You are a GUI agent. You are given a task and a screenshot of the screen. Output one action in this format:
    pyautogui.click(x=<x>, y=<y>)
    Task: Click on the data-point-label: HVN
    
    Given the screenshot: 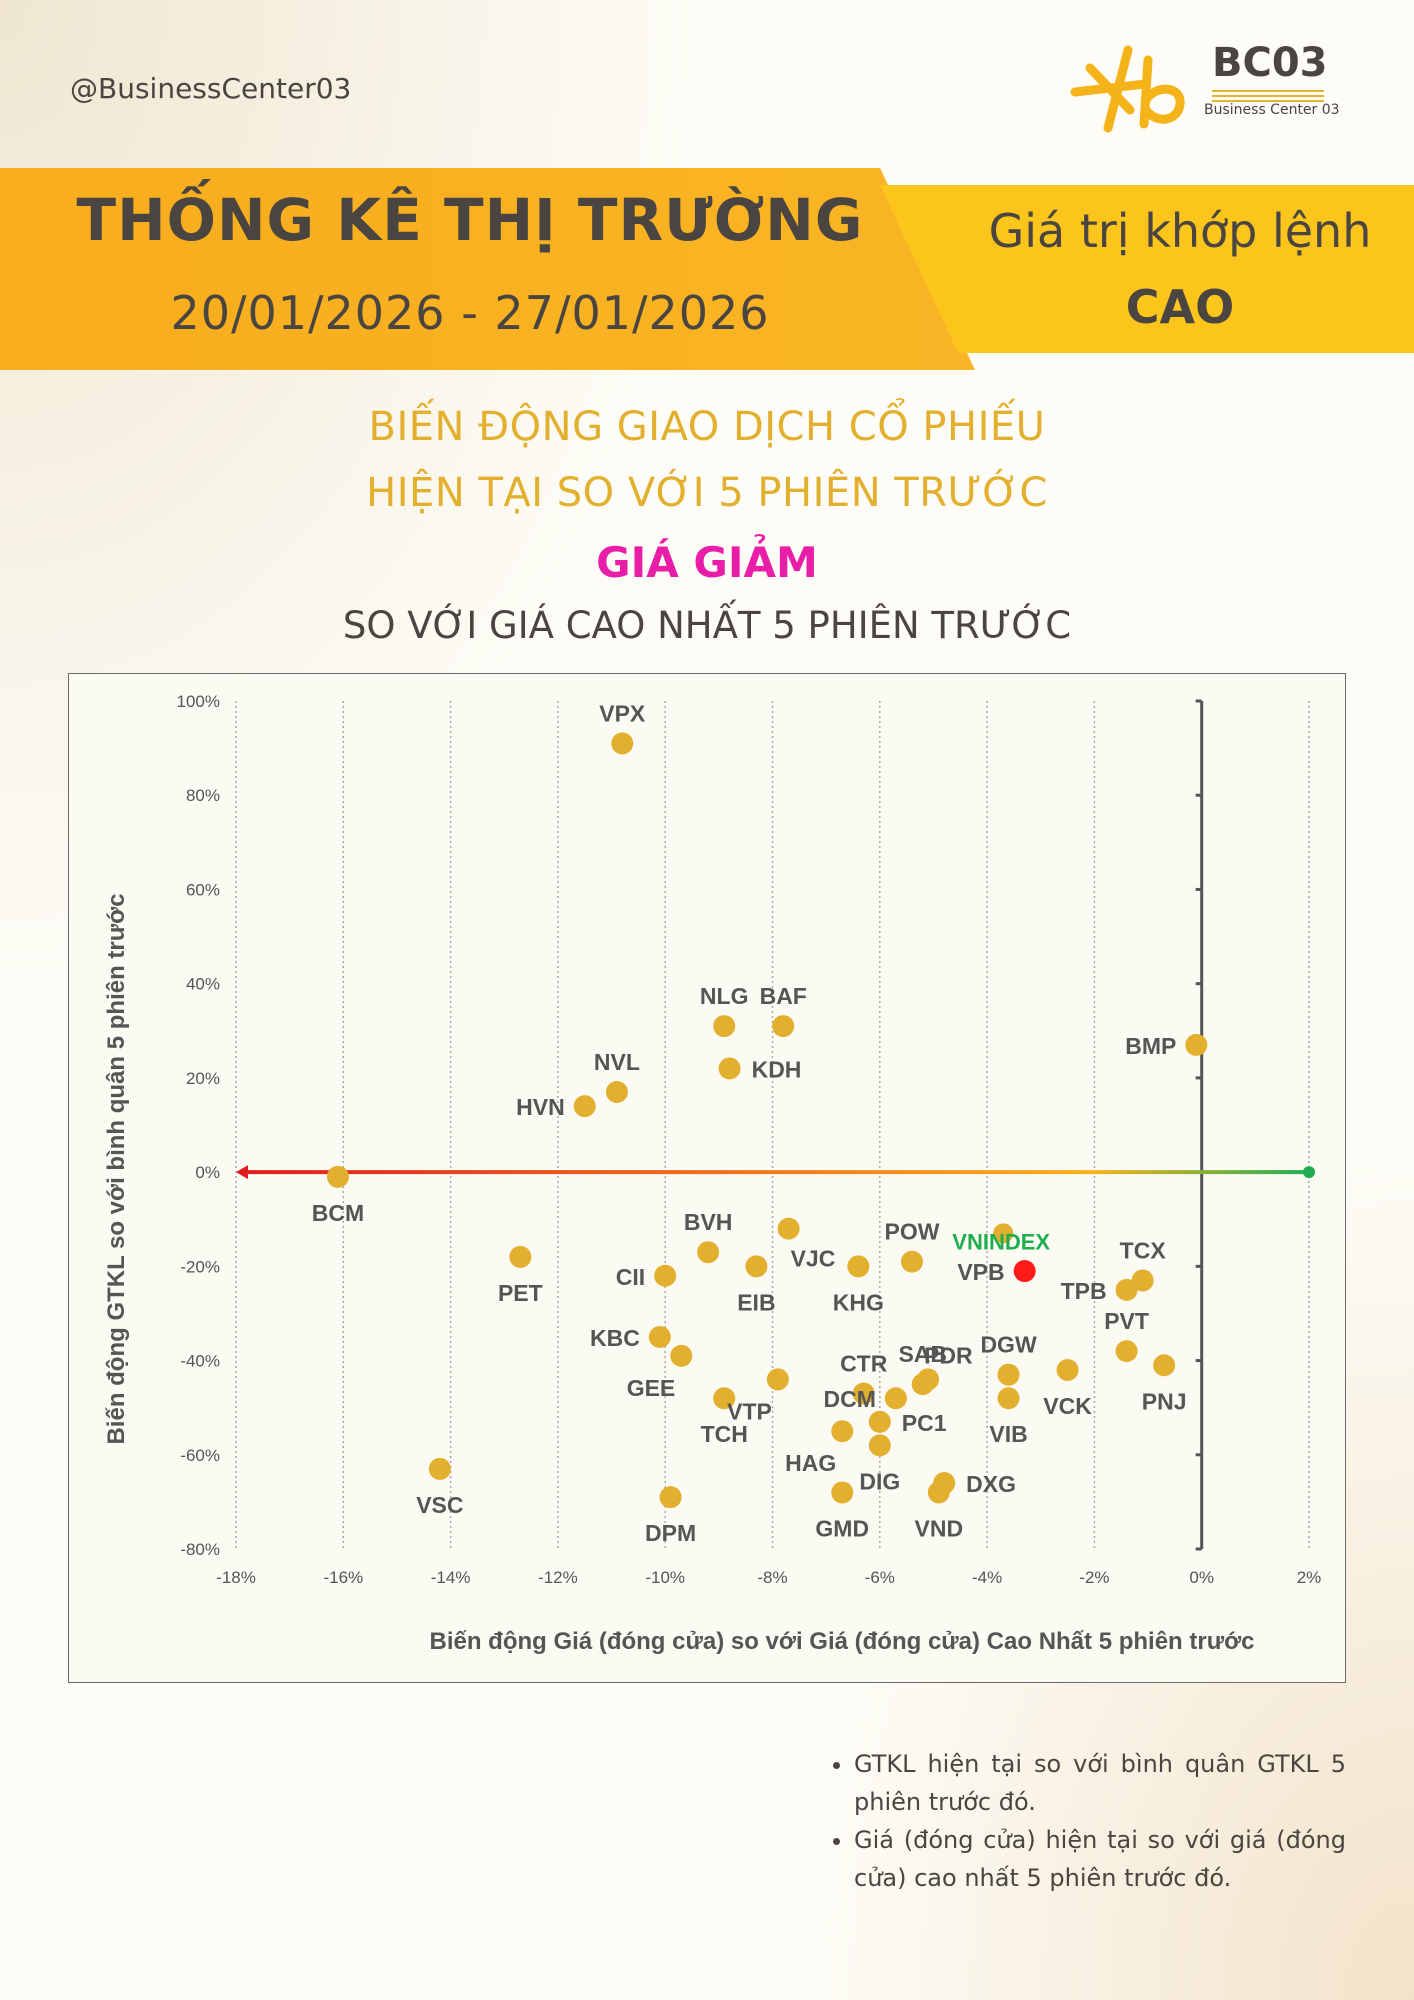 What is the action you would take?
    pyautogui.click(x=540, y=1107)
    